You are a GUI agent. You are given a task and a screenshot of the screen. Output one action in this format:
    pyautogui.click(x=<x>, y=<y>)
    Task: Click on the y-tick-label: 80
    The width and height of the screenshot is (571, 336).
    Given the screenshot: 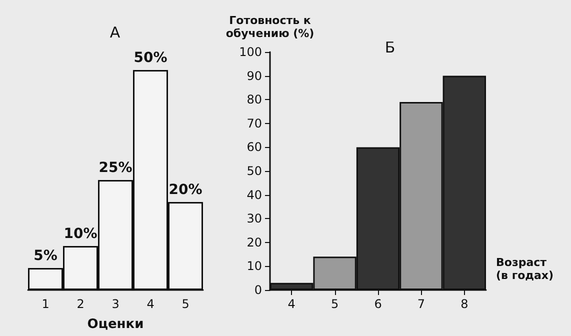 What is the action you would take?
    pyautogui.click(x=254, y=99)
    